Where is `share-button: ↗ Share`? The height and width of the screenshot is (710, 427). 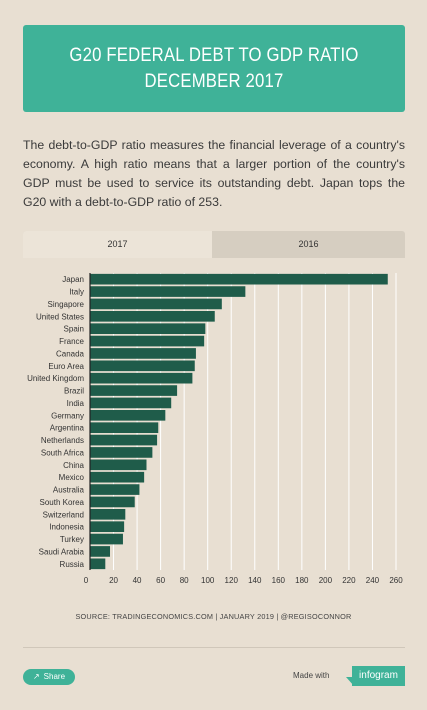 share-button: ↗ Share is located at coordinates (49, 677).